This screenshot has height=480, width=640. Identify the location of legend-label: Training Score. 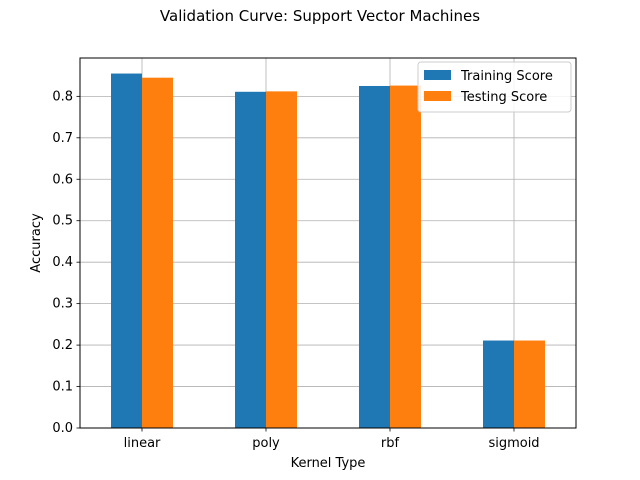
(506, 76).